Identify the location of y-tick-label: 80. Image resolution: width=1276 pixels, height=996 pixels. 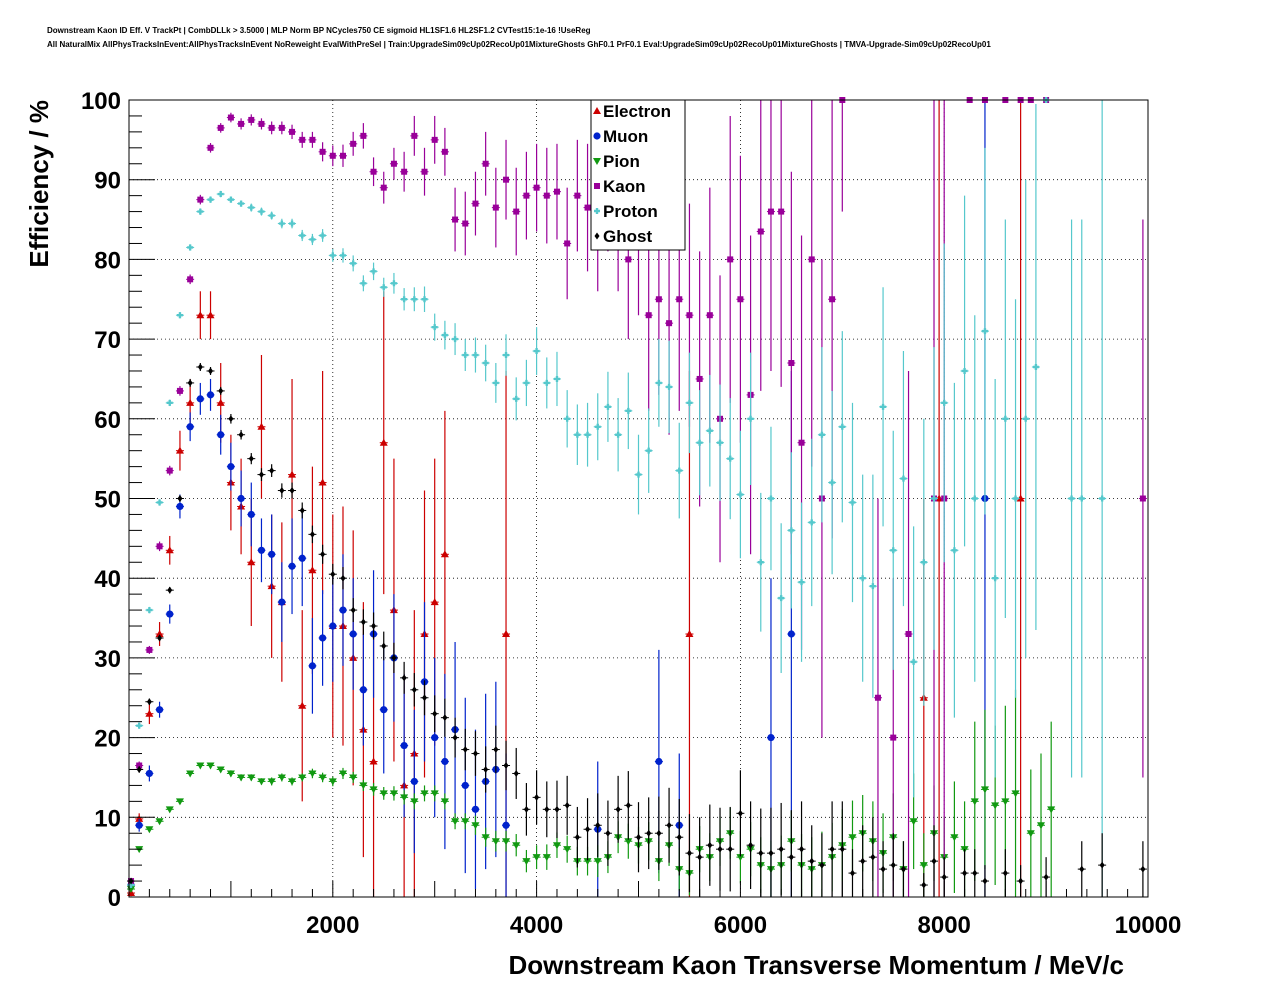
(107, 260).